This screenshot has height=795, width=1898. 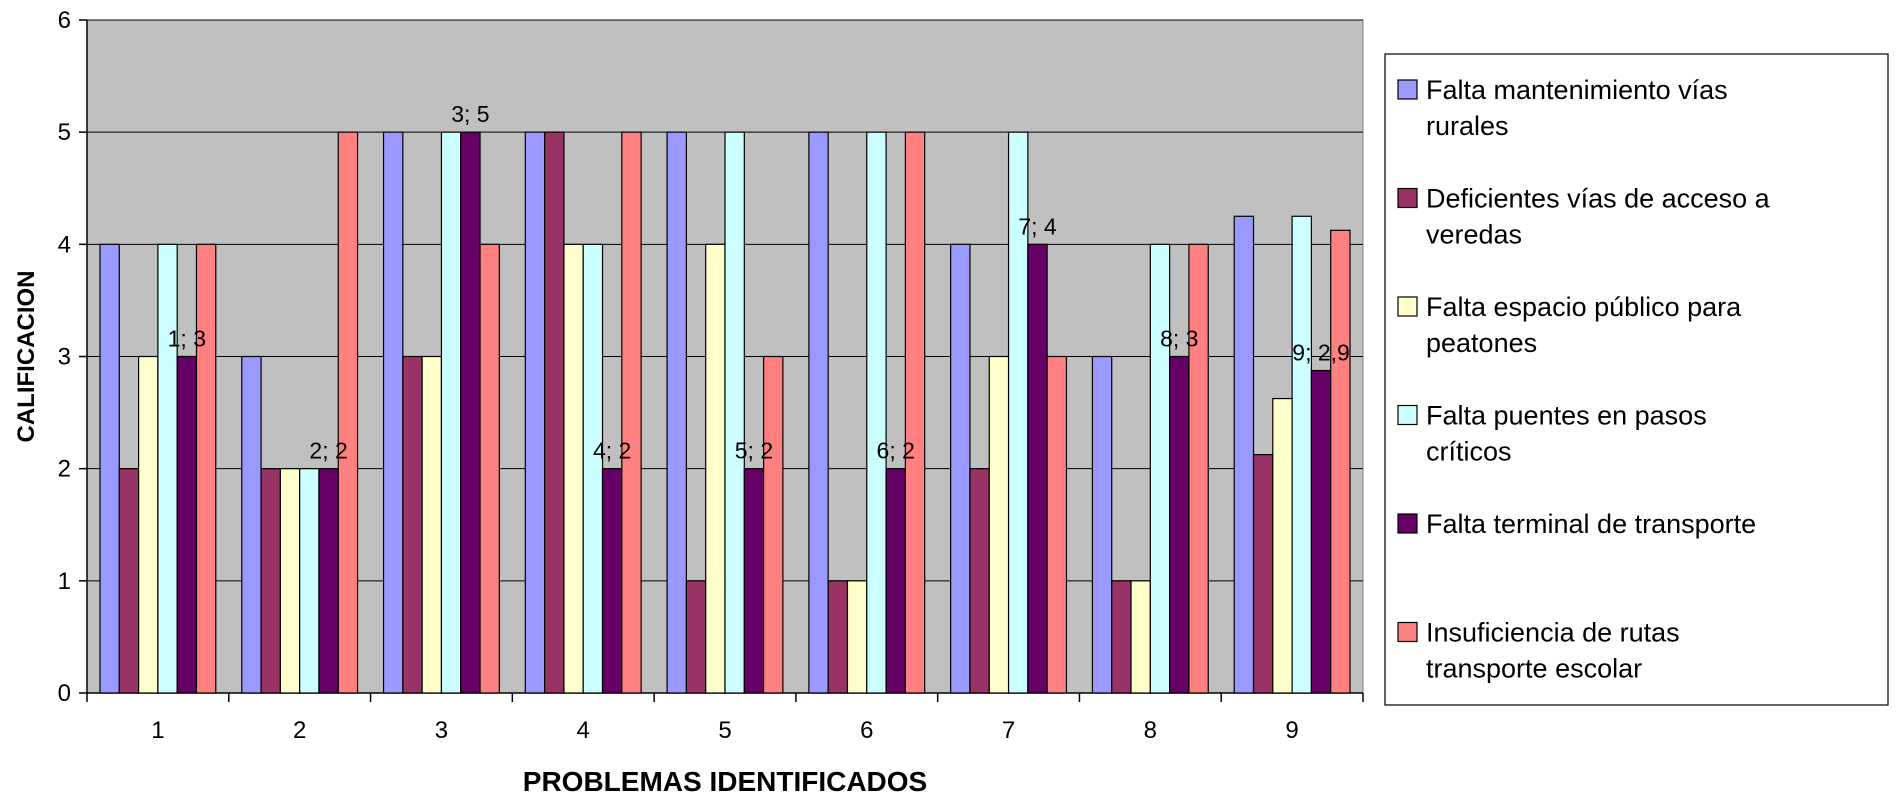 What do you see at coordinates (1481, 343) in the screenshot?
I see `legend-label: peatones` at bounding box center [1481, 343].